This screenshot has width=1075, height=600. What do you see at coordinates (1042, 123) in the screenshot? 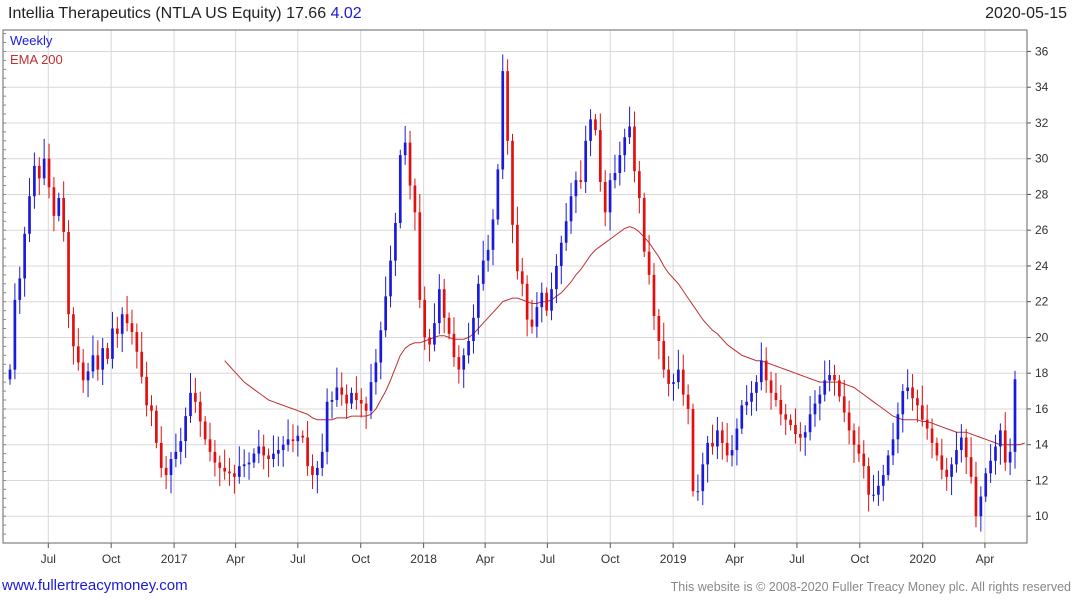
I see `y-tick-label: 32` at bounding box center [1042, 123].